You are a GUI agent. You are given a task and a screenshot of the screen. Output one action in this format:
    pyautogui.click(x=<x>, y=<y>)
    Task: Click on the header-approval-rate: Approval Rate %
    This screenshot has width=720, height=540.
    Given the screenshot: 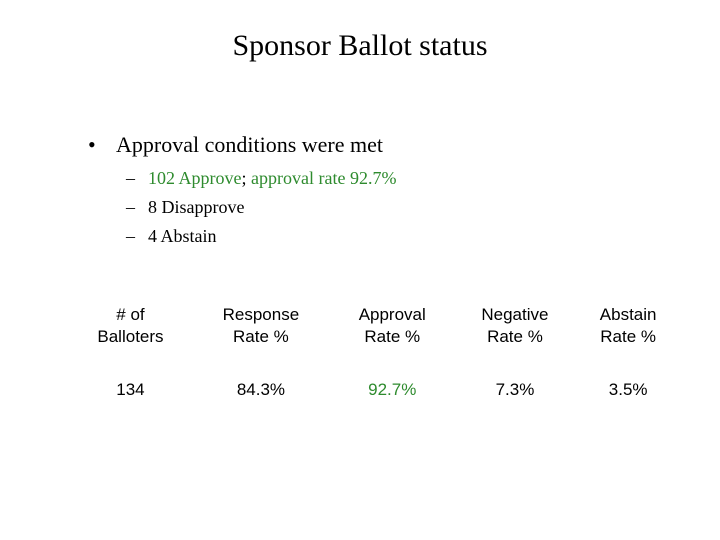 What is the action you would take?
    pyautogui.click(x=392, y=325)
    